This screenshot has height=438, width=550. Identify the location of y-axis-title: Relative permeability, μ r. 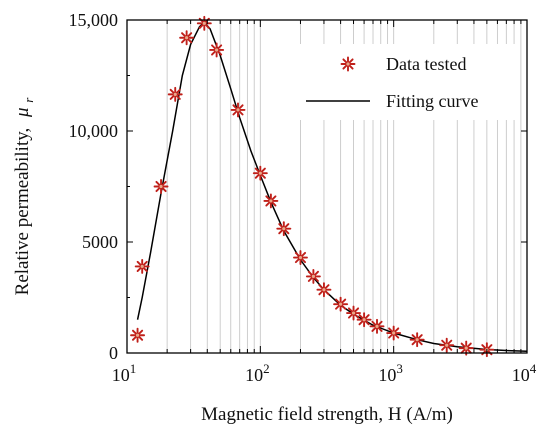
(24, 196).